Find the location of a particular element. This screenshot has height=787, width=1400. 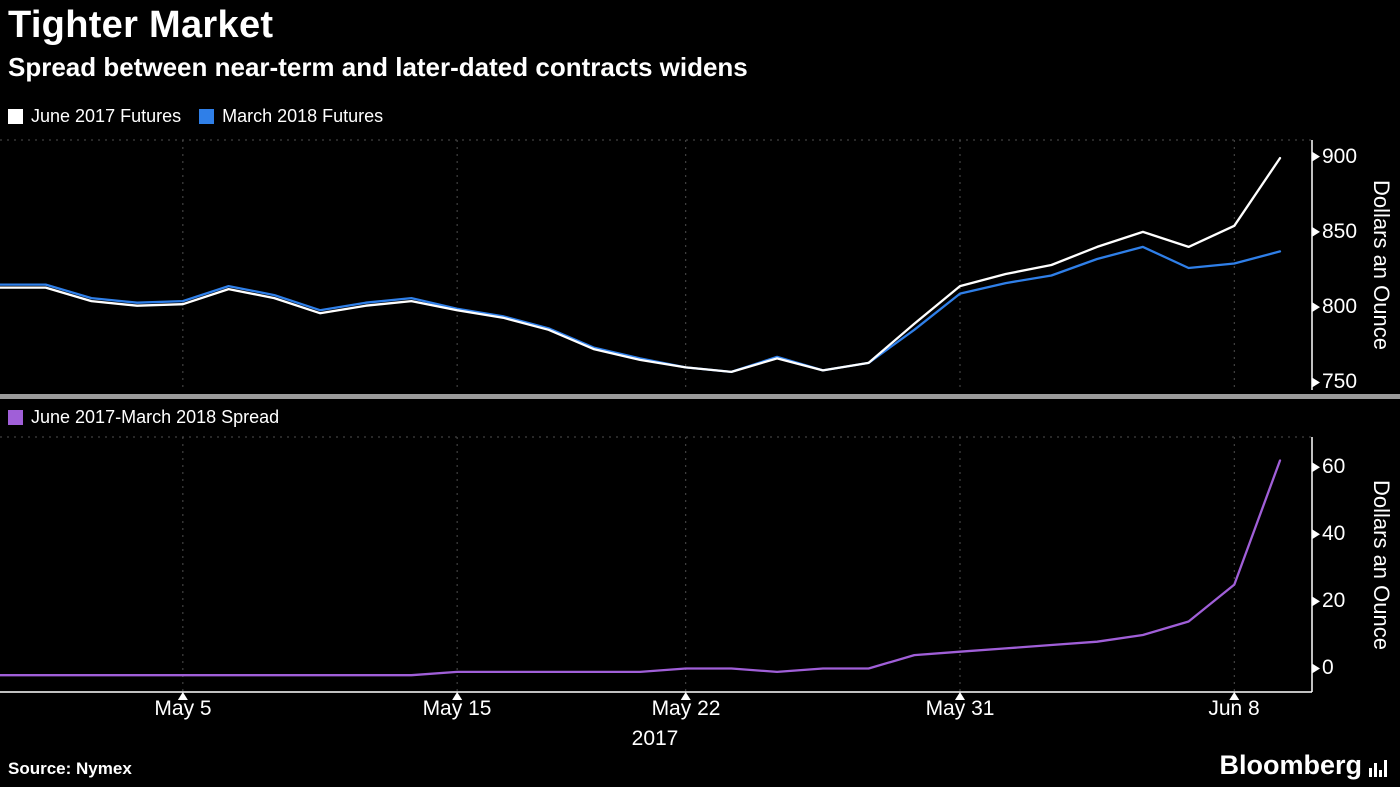

y-axis-title-bottom: Dollars an Ounce is located at coordinates (1381, 564).